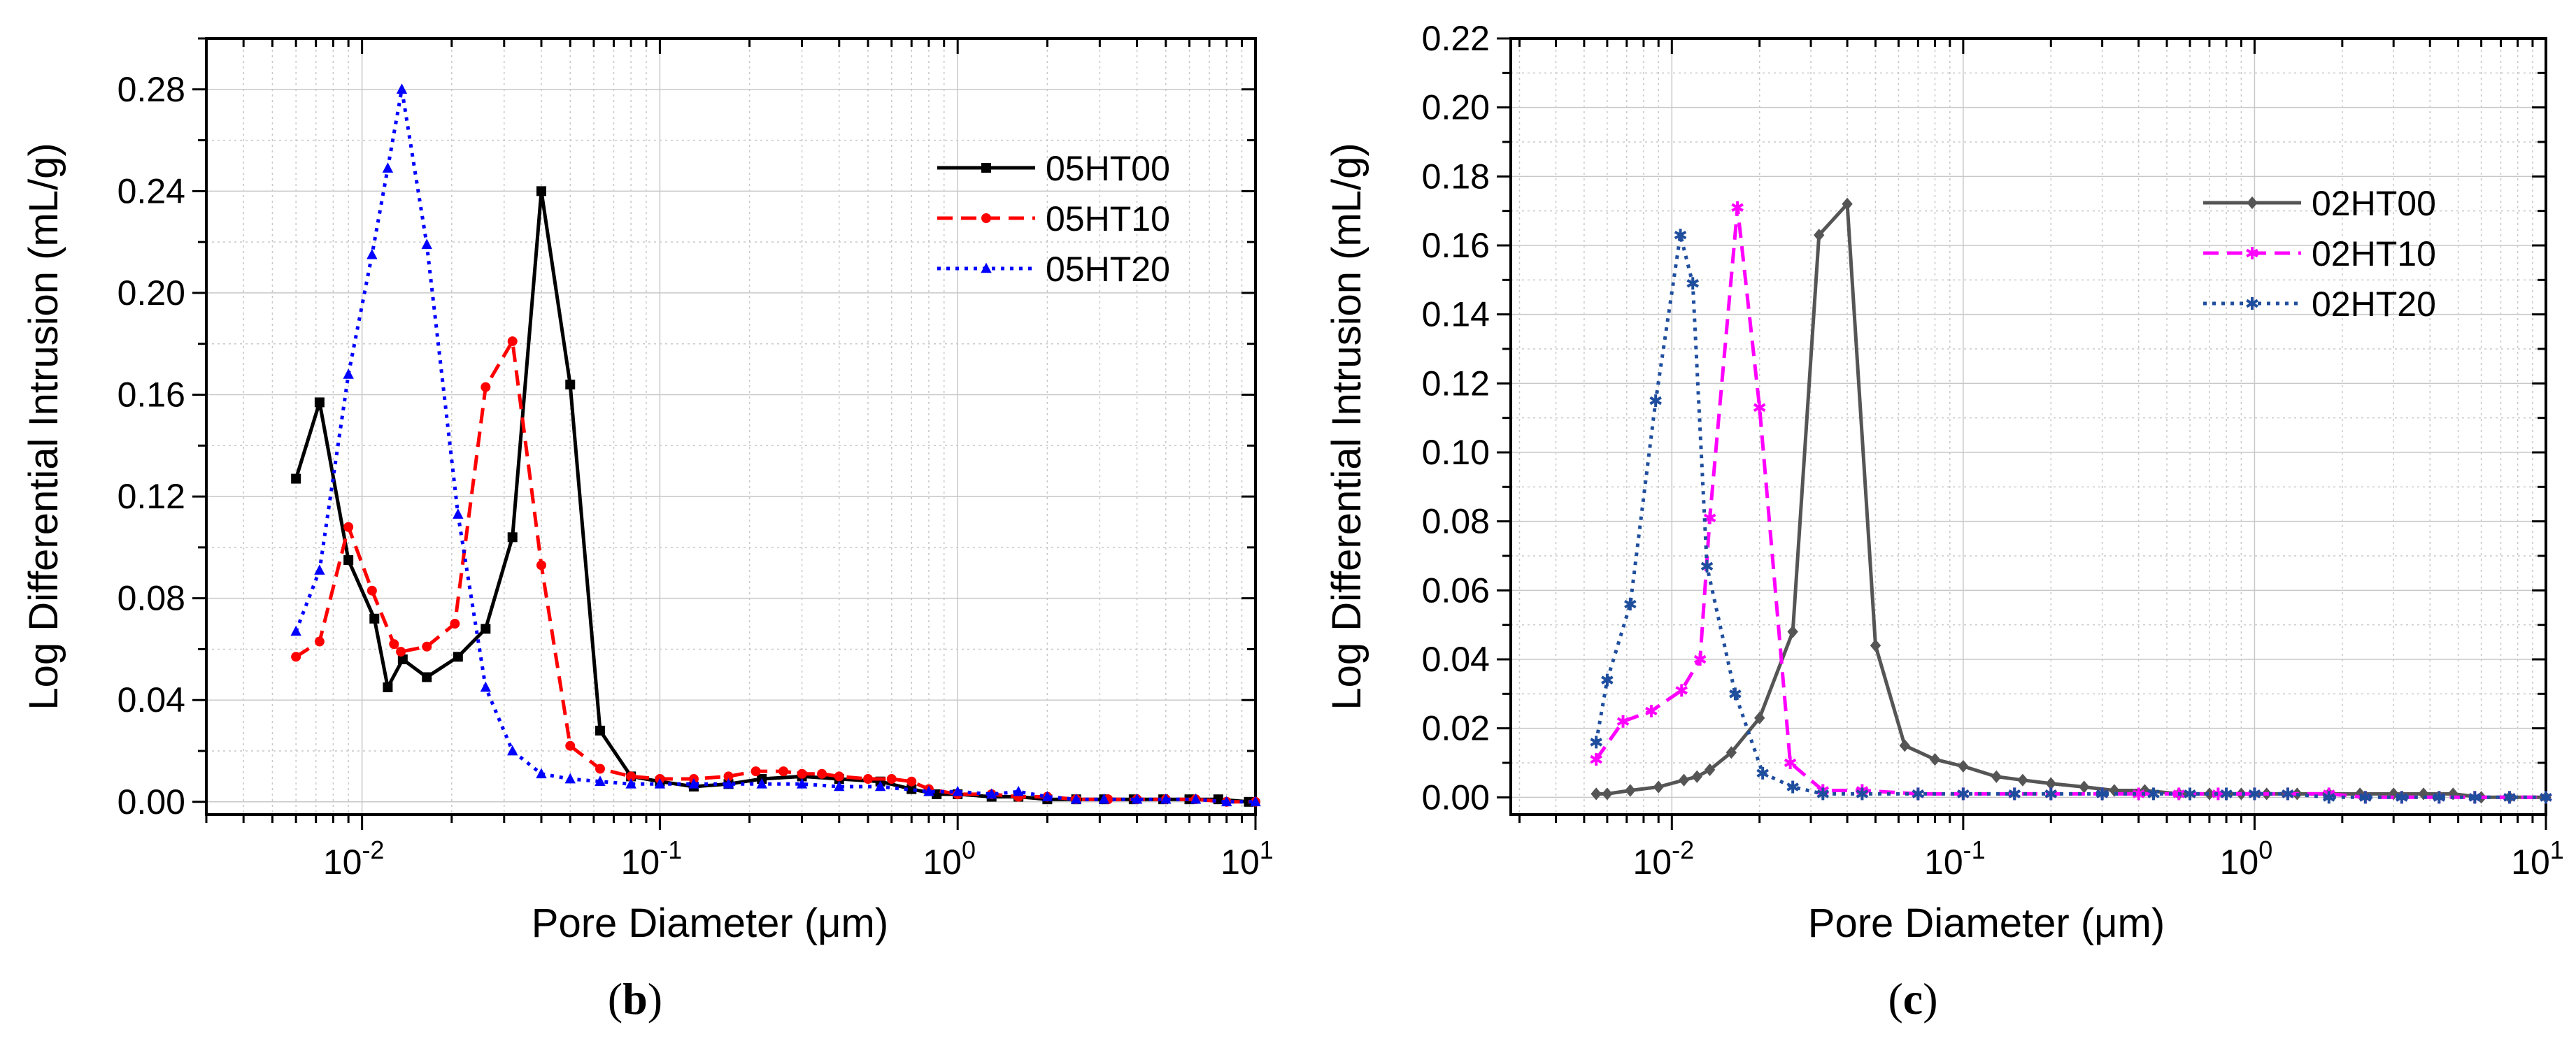  Describe the element at coordinates (2319, 254) in the screenshot. I see `panel-c-legend: 02HT00 02HT10 02HT20` at that location.